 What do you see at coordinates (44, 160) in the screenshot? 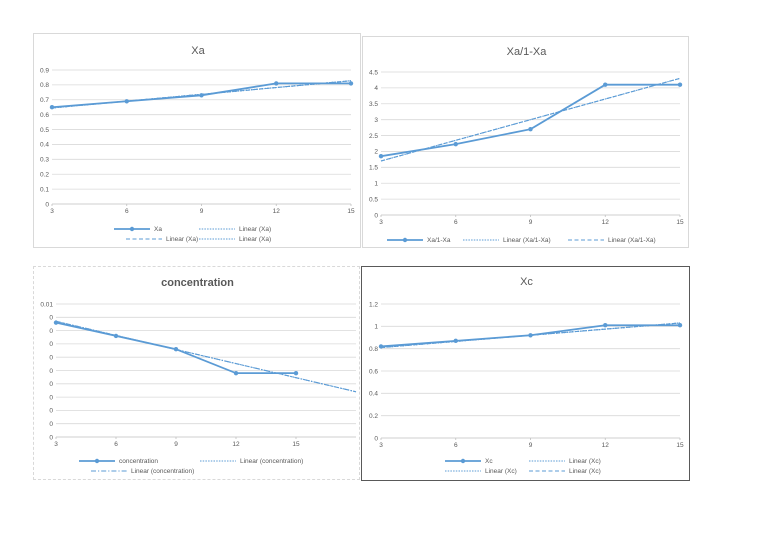
I see `y-tick-label: 0.3` at bounding box center [44, 160].